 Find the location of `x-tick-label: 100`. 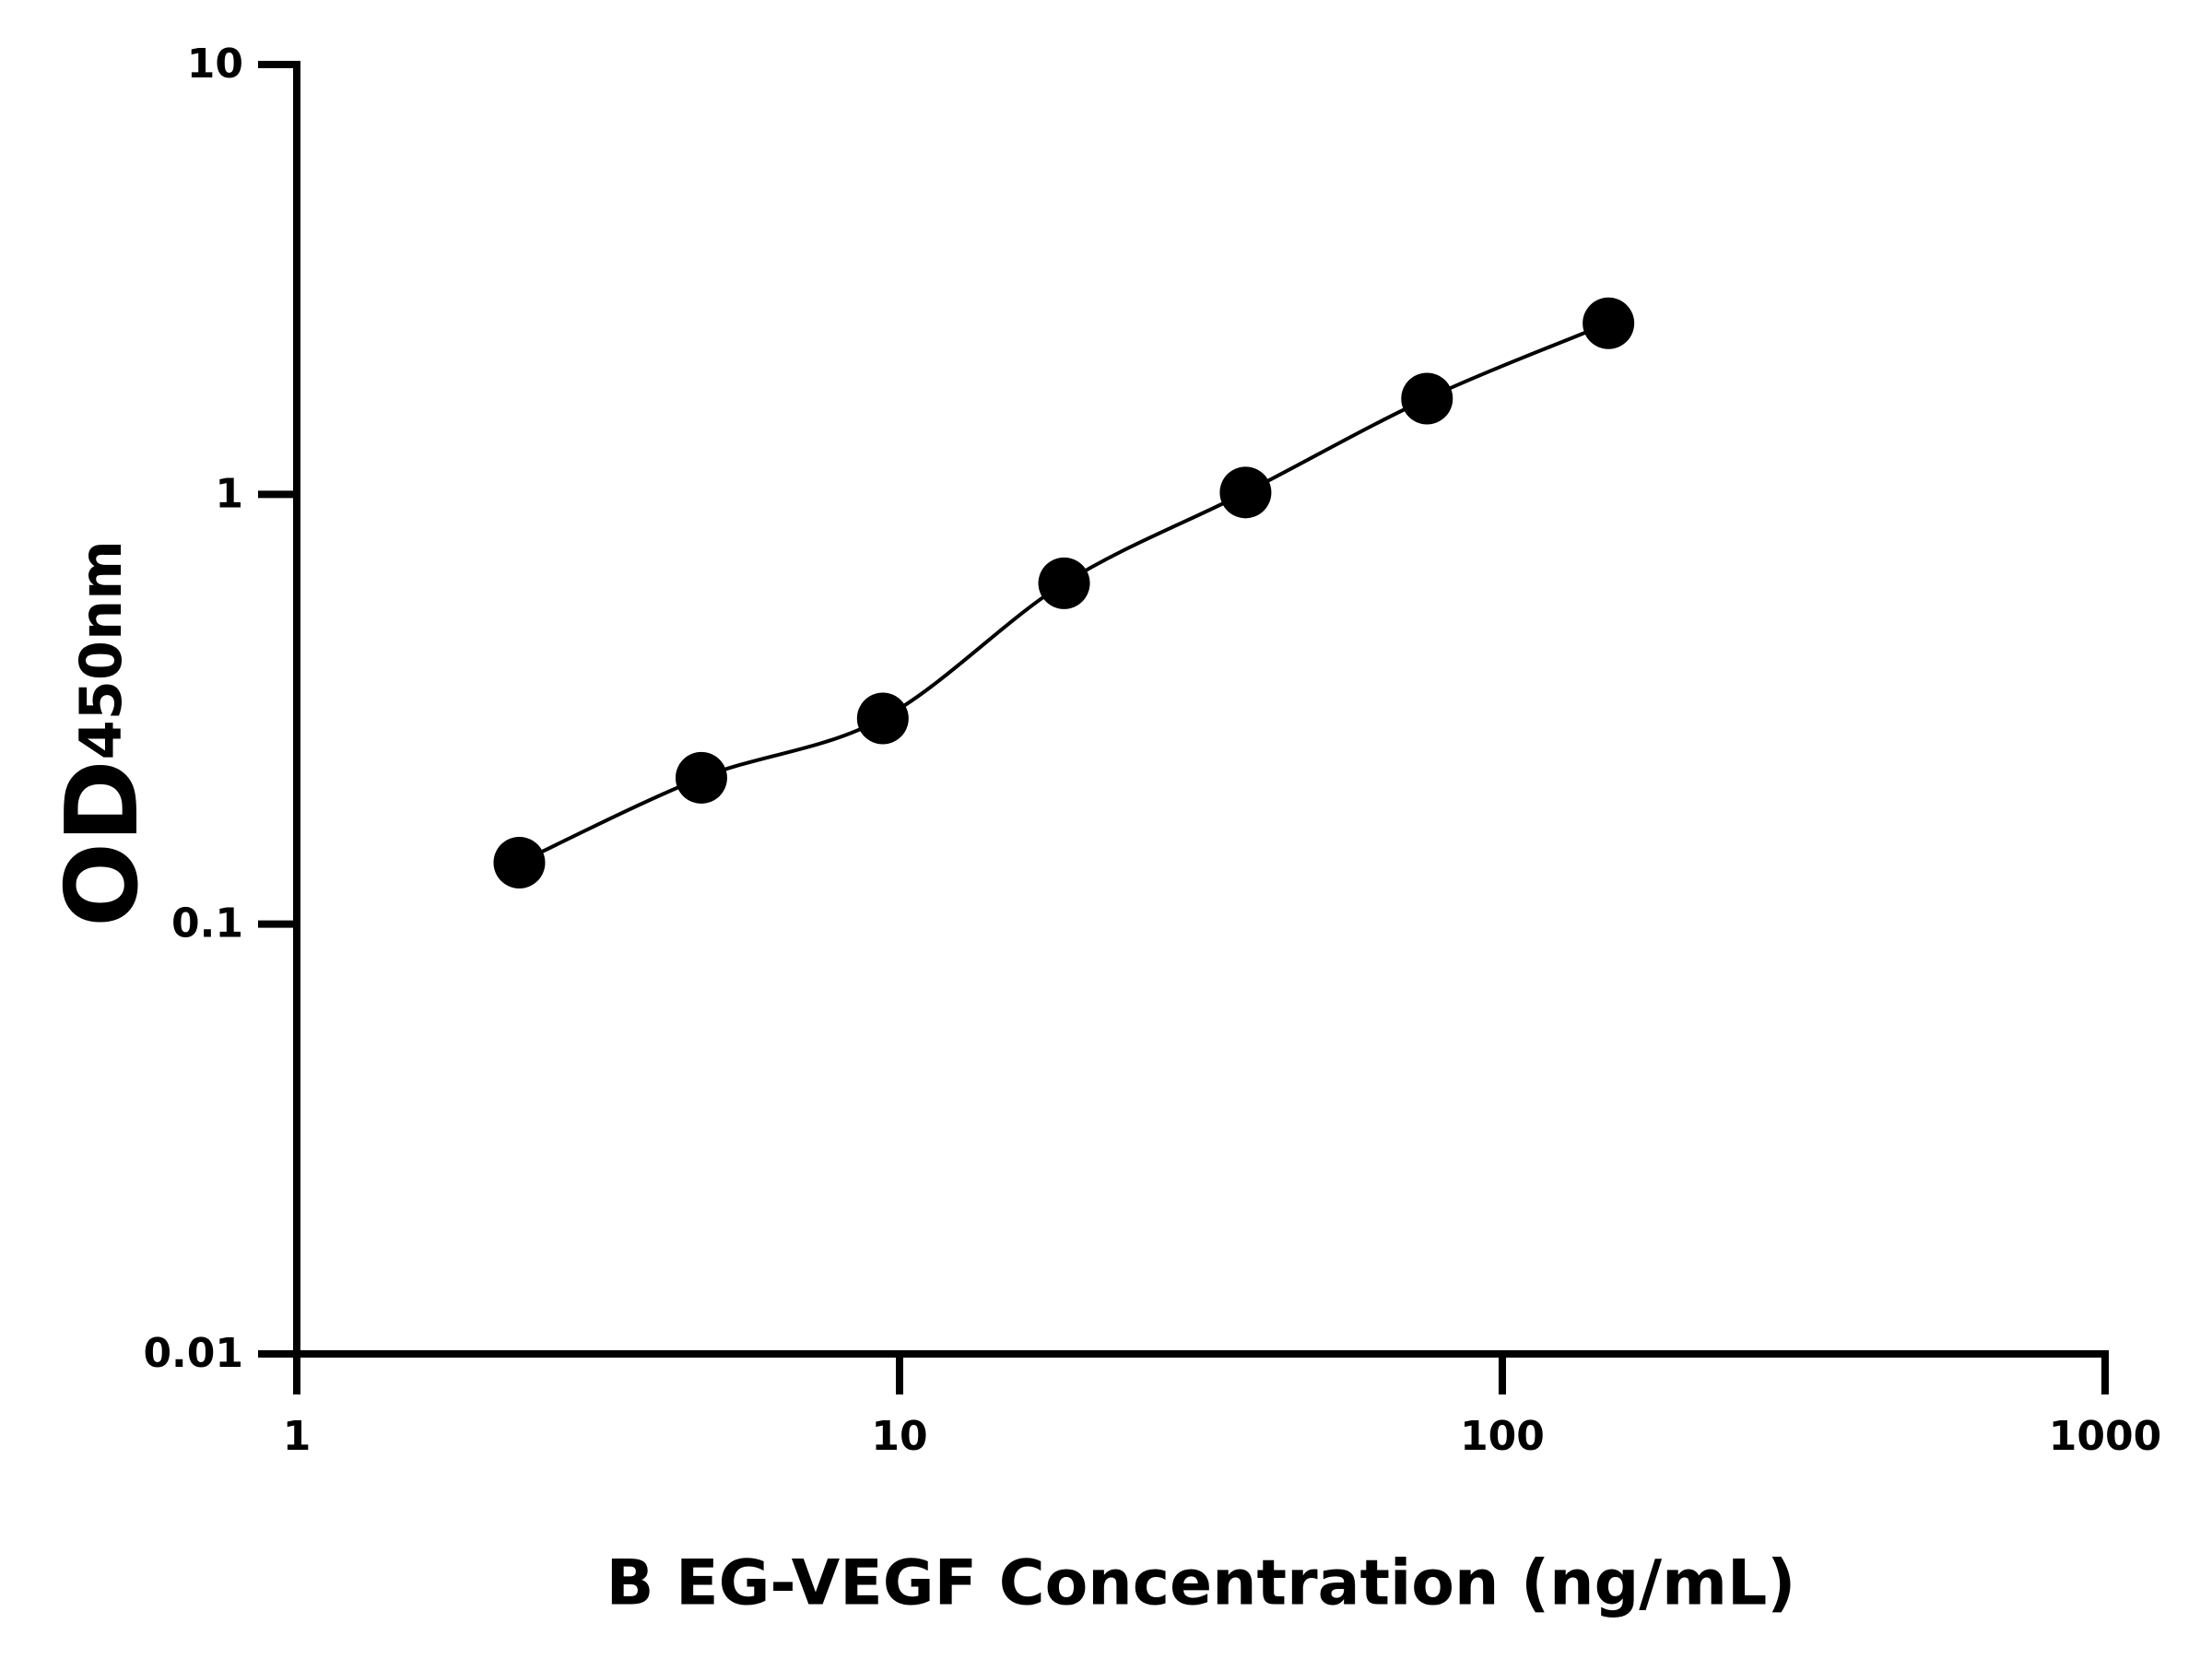

x-tick-label: 100 is located at coordinates (1502, 1436).